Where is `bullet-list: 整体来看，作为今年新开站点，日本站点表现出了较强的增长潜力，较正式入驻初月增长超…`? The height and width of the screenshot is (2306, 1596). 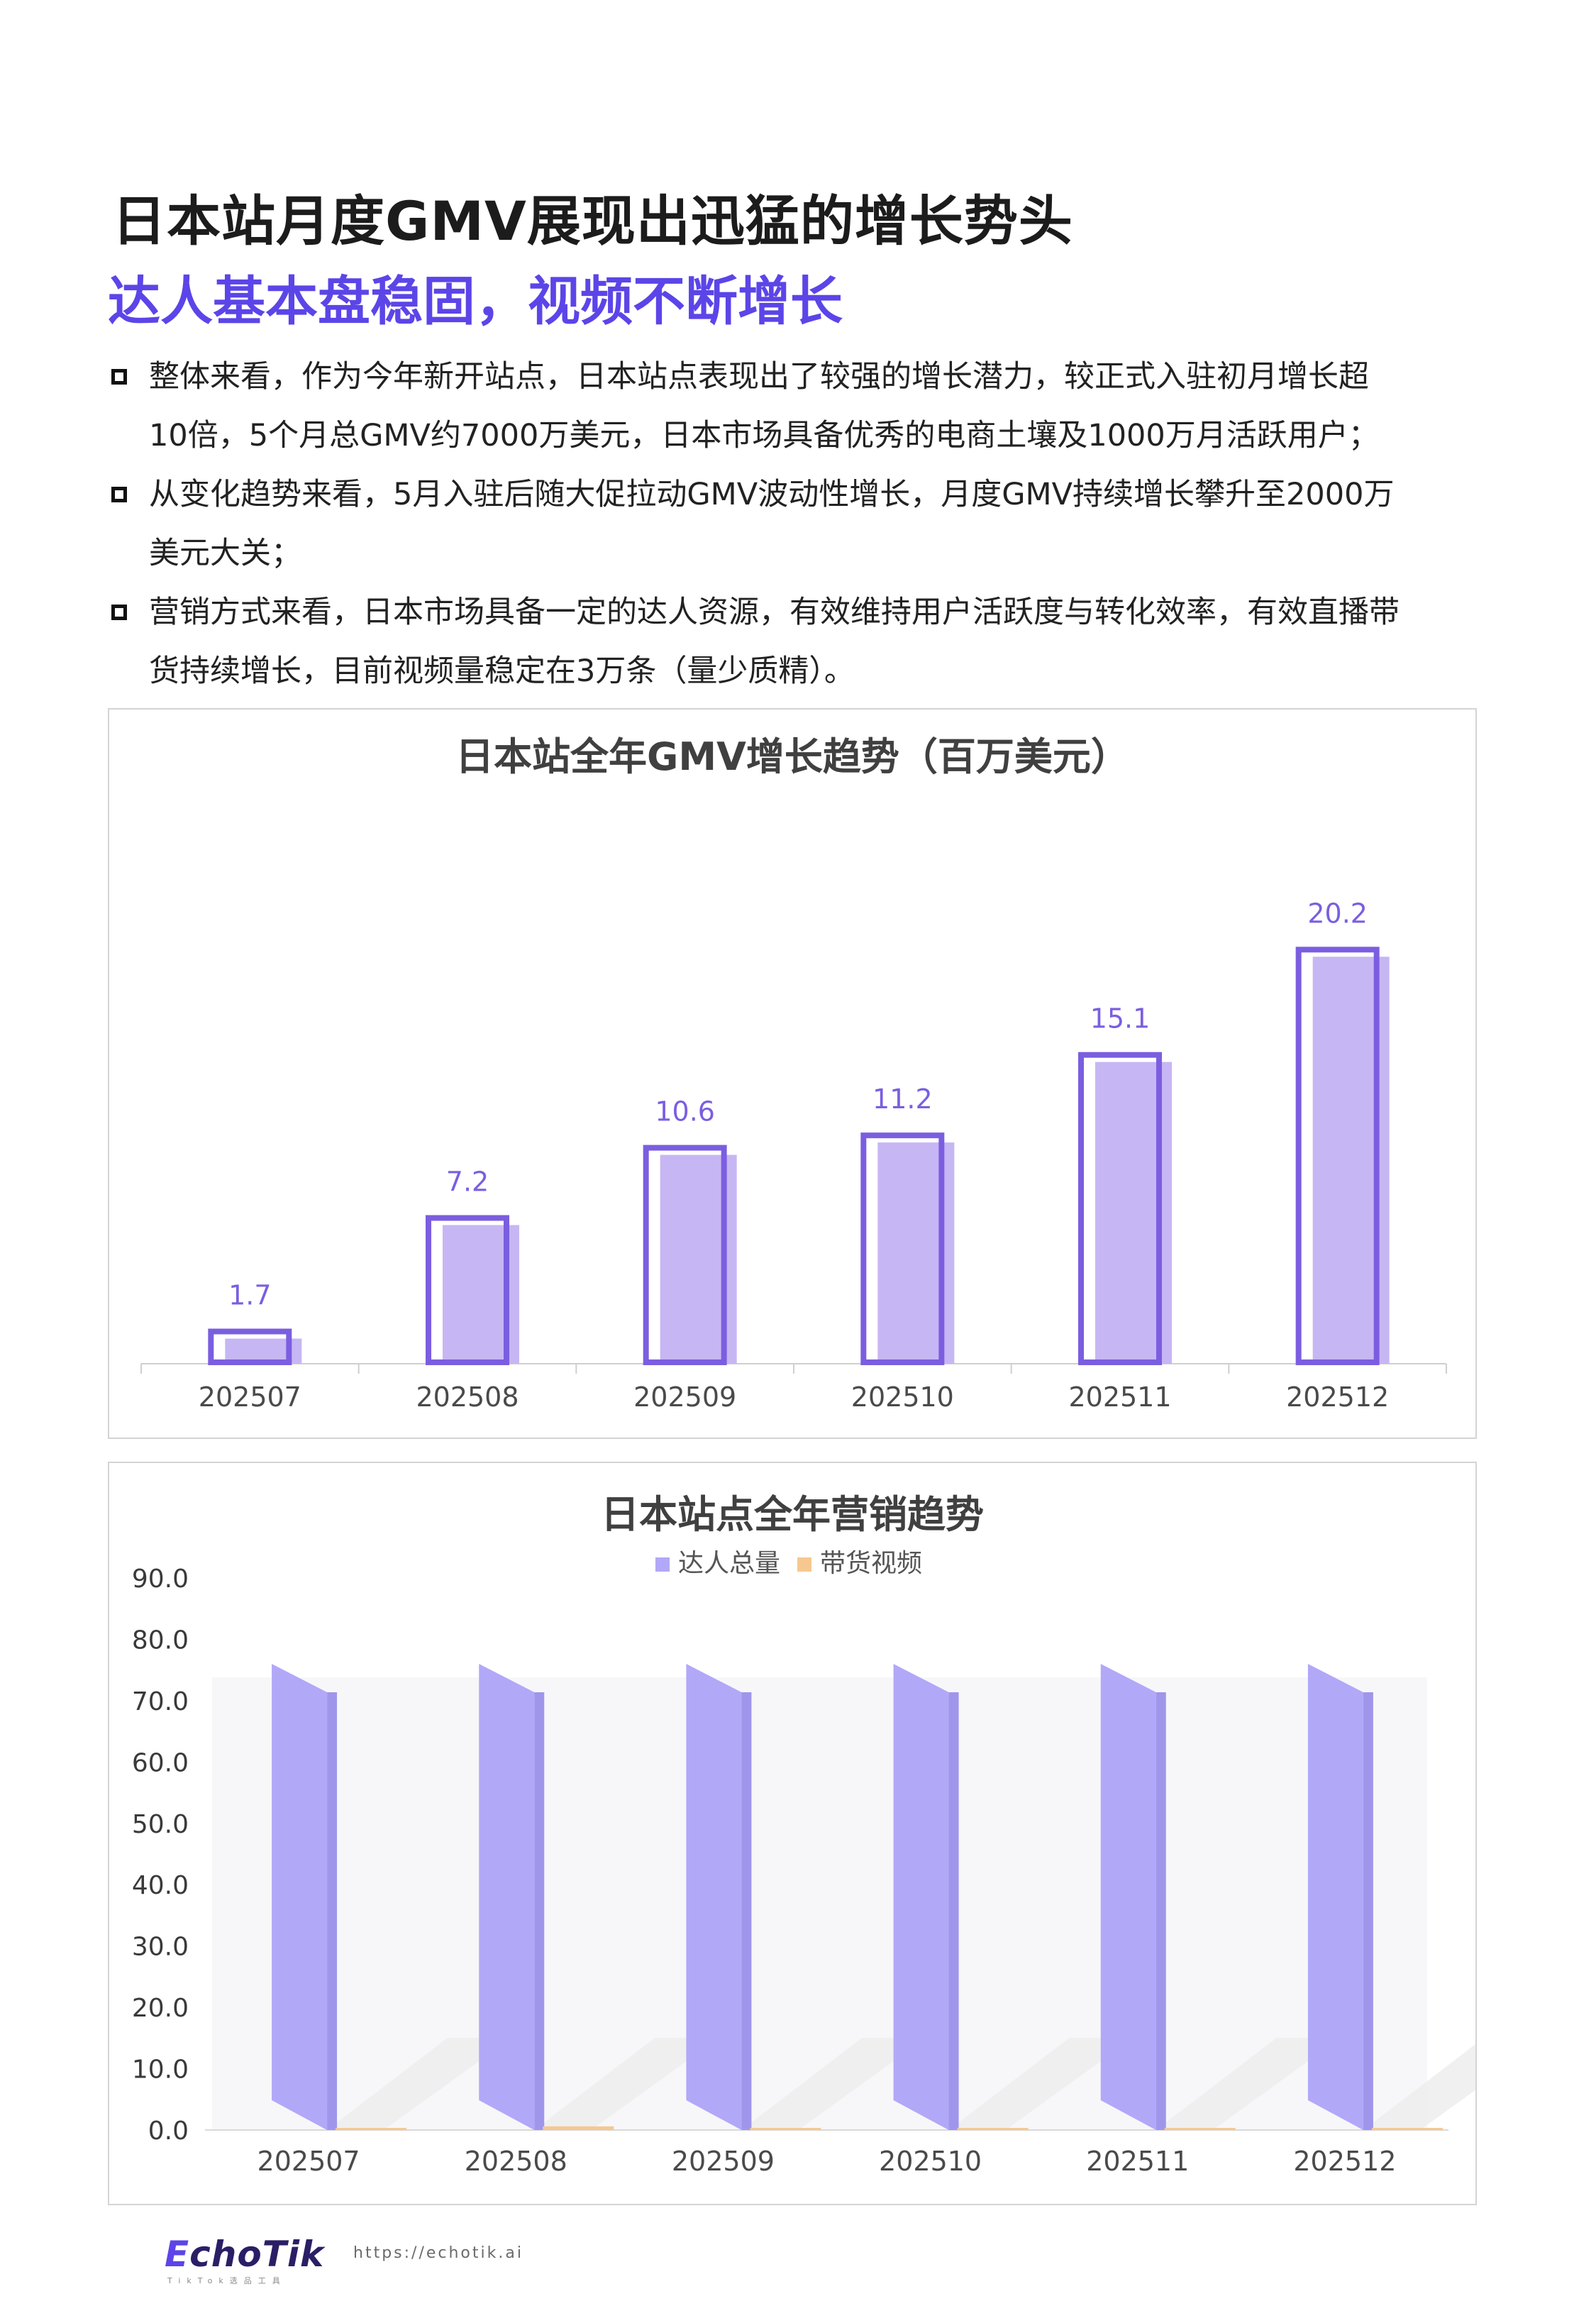
bullet-list: 整体来看，作为今年新开站点，日本站点表现出了较强的增长潜力，较正式入驻初月增长超… is located at coordinates (805, 524).